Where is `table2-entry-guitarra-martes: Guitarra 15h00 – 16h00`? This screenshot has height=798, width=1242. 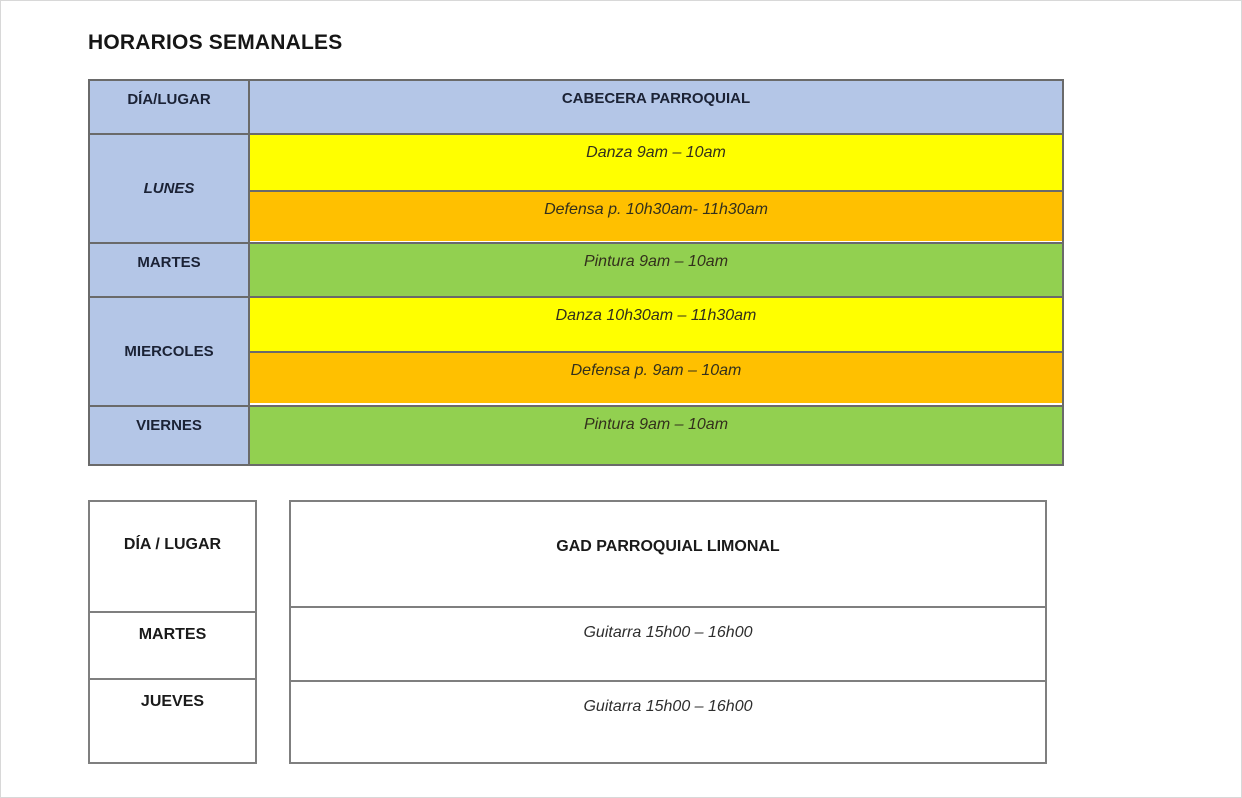 table2-entry-guitarra-martes: Guitarra 15h00 – 16h00 is located at coordinates (668, 643).